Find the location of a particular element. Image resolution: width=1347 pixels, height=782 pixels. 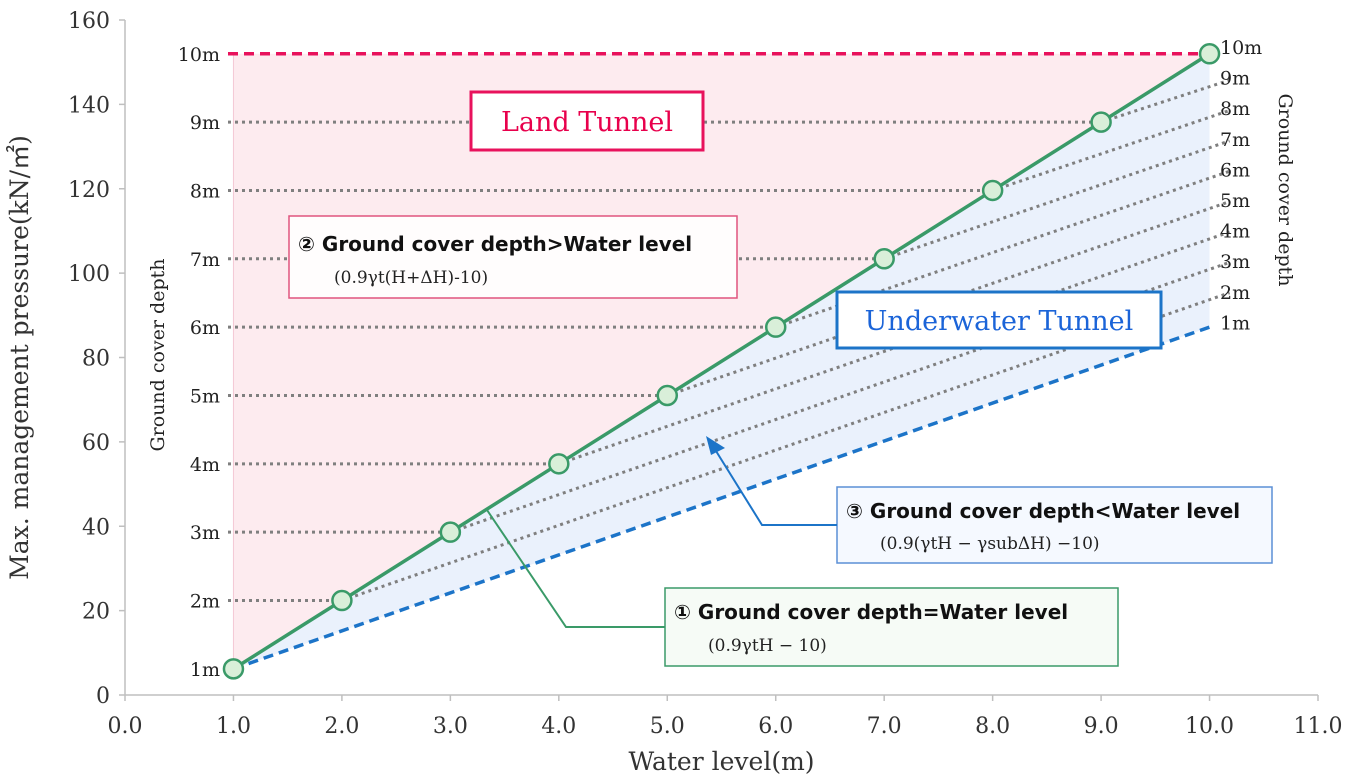

left-depth-label: 1m is located at coordinates (205, 670).